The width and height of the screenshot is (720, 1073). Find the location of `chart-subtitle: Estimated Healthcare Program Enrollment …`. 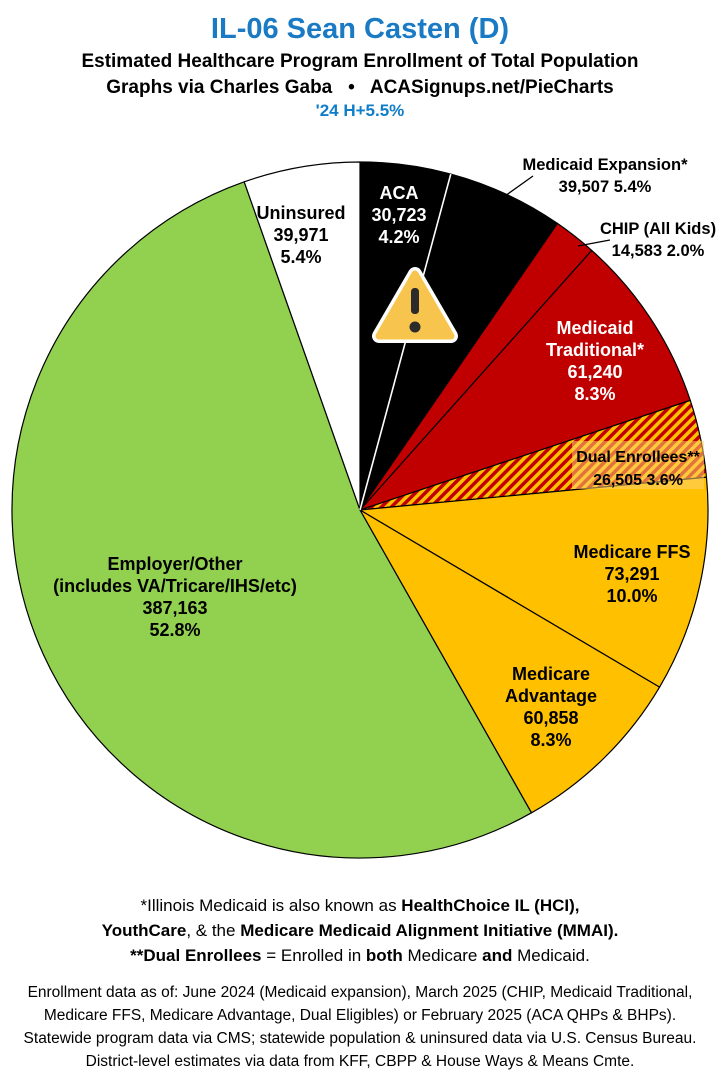

chart-subtitle: Estimated Healthcare Program Enrollment … is located at coordinates (360, 61).